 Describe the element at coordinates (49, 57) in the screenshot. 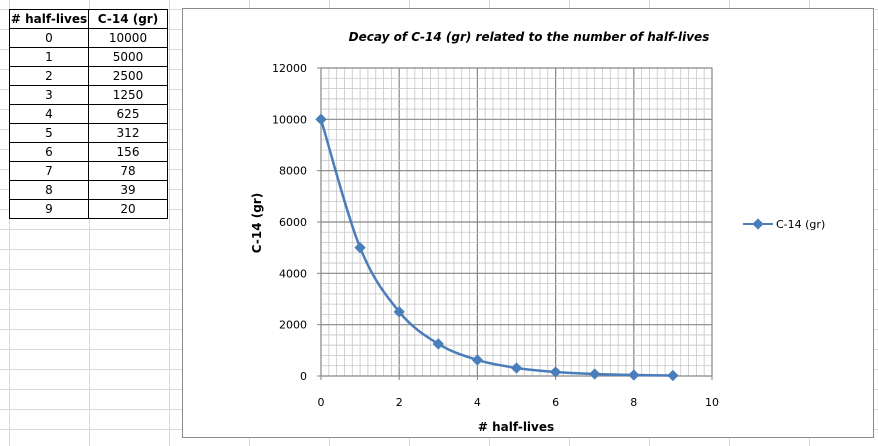

I see `table-cell: 1` at that location.